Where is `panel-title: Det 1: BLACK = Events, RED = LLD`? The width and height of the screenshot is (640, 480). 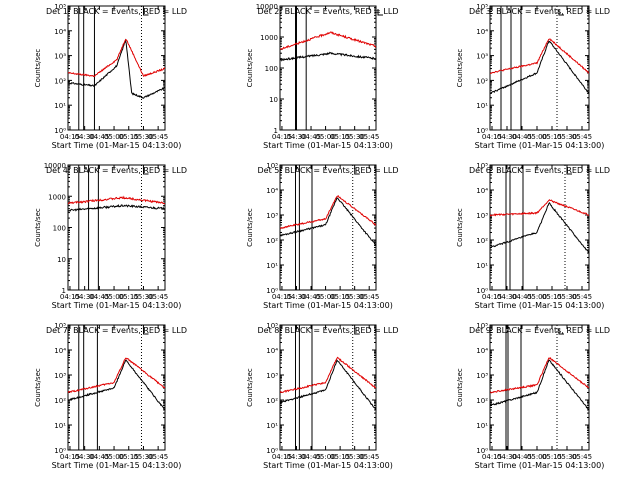 panel-title: Det 1: BLACK = Events, RED = LLD is located at coordinates (116, 11).